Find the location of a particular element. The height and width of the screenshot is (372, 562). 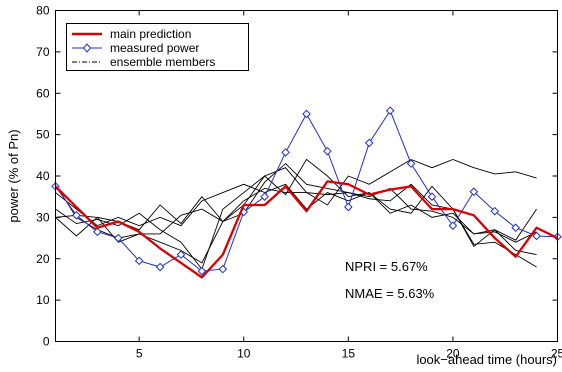

y-tick-label: 0 is located at coordinates (46, 342).